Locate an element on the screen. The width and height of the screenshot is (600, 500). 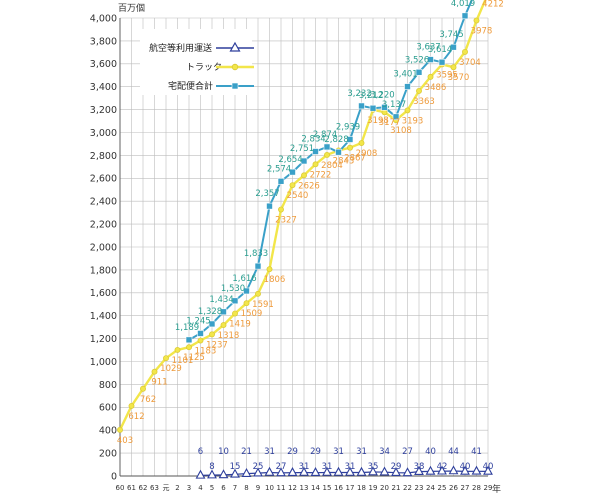
data-label-truck: 2327 is located at coordinates (286, 221).